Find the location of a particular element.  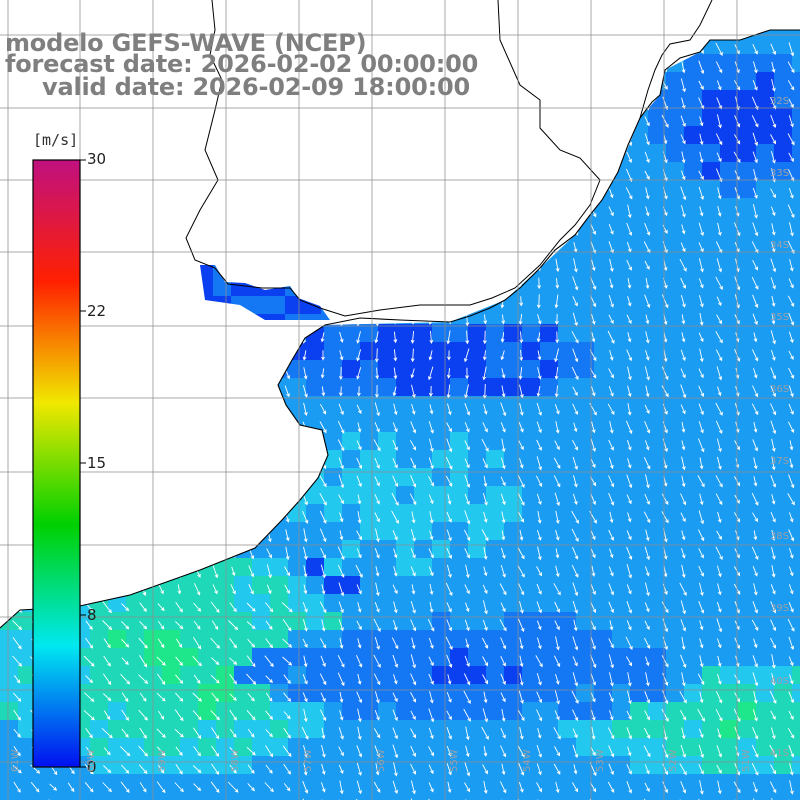

lon-label: 60W is located at coordinates (91, 760).